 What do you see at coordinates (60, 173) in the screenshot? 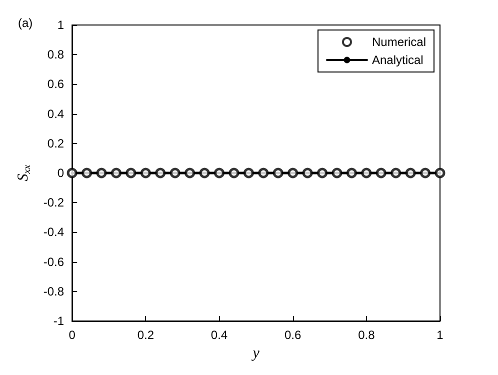
I see `y-tick-label: 0` at bounding box center [60, 173].